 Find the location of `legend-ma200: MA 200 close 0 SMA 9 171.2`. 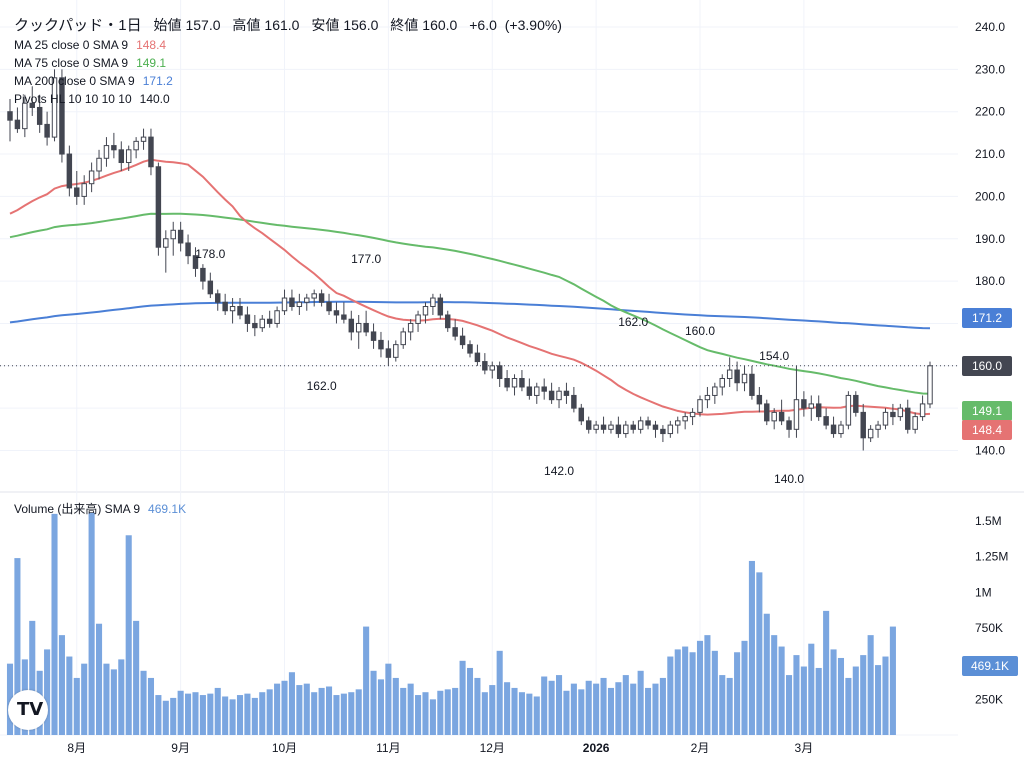

legend-ma200: MA 200 close 0 SMA 9 171.2 is located at coordinates (93, 81).